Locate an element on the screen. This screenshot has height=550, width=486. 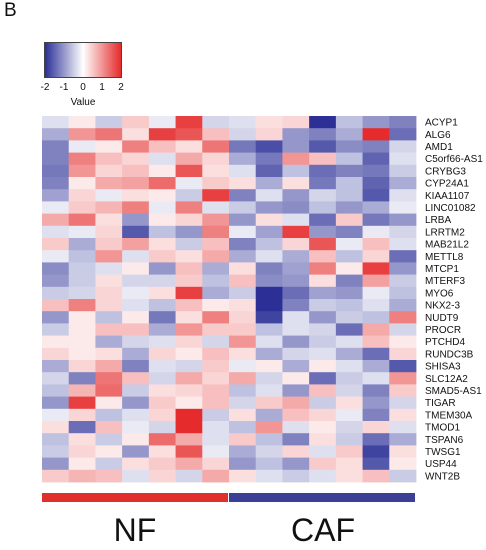
row-label: SMAD5-AS1 is located at coordinates (453, 391).